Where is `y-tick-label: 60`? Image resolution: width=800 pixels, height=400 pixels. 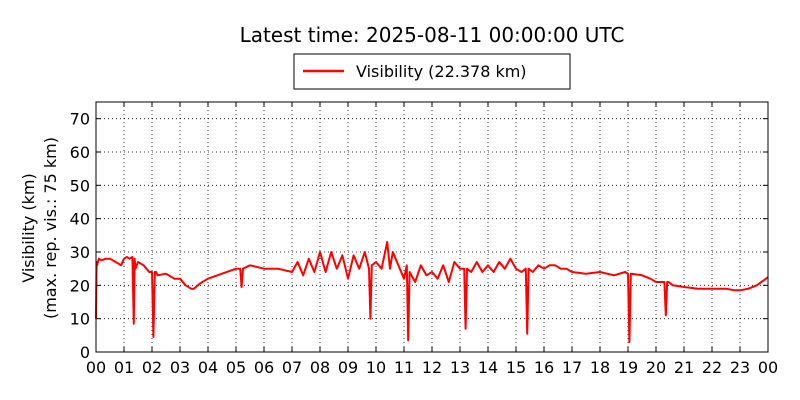 y-tick-label: 60 is located at coordinates (80, 152).